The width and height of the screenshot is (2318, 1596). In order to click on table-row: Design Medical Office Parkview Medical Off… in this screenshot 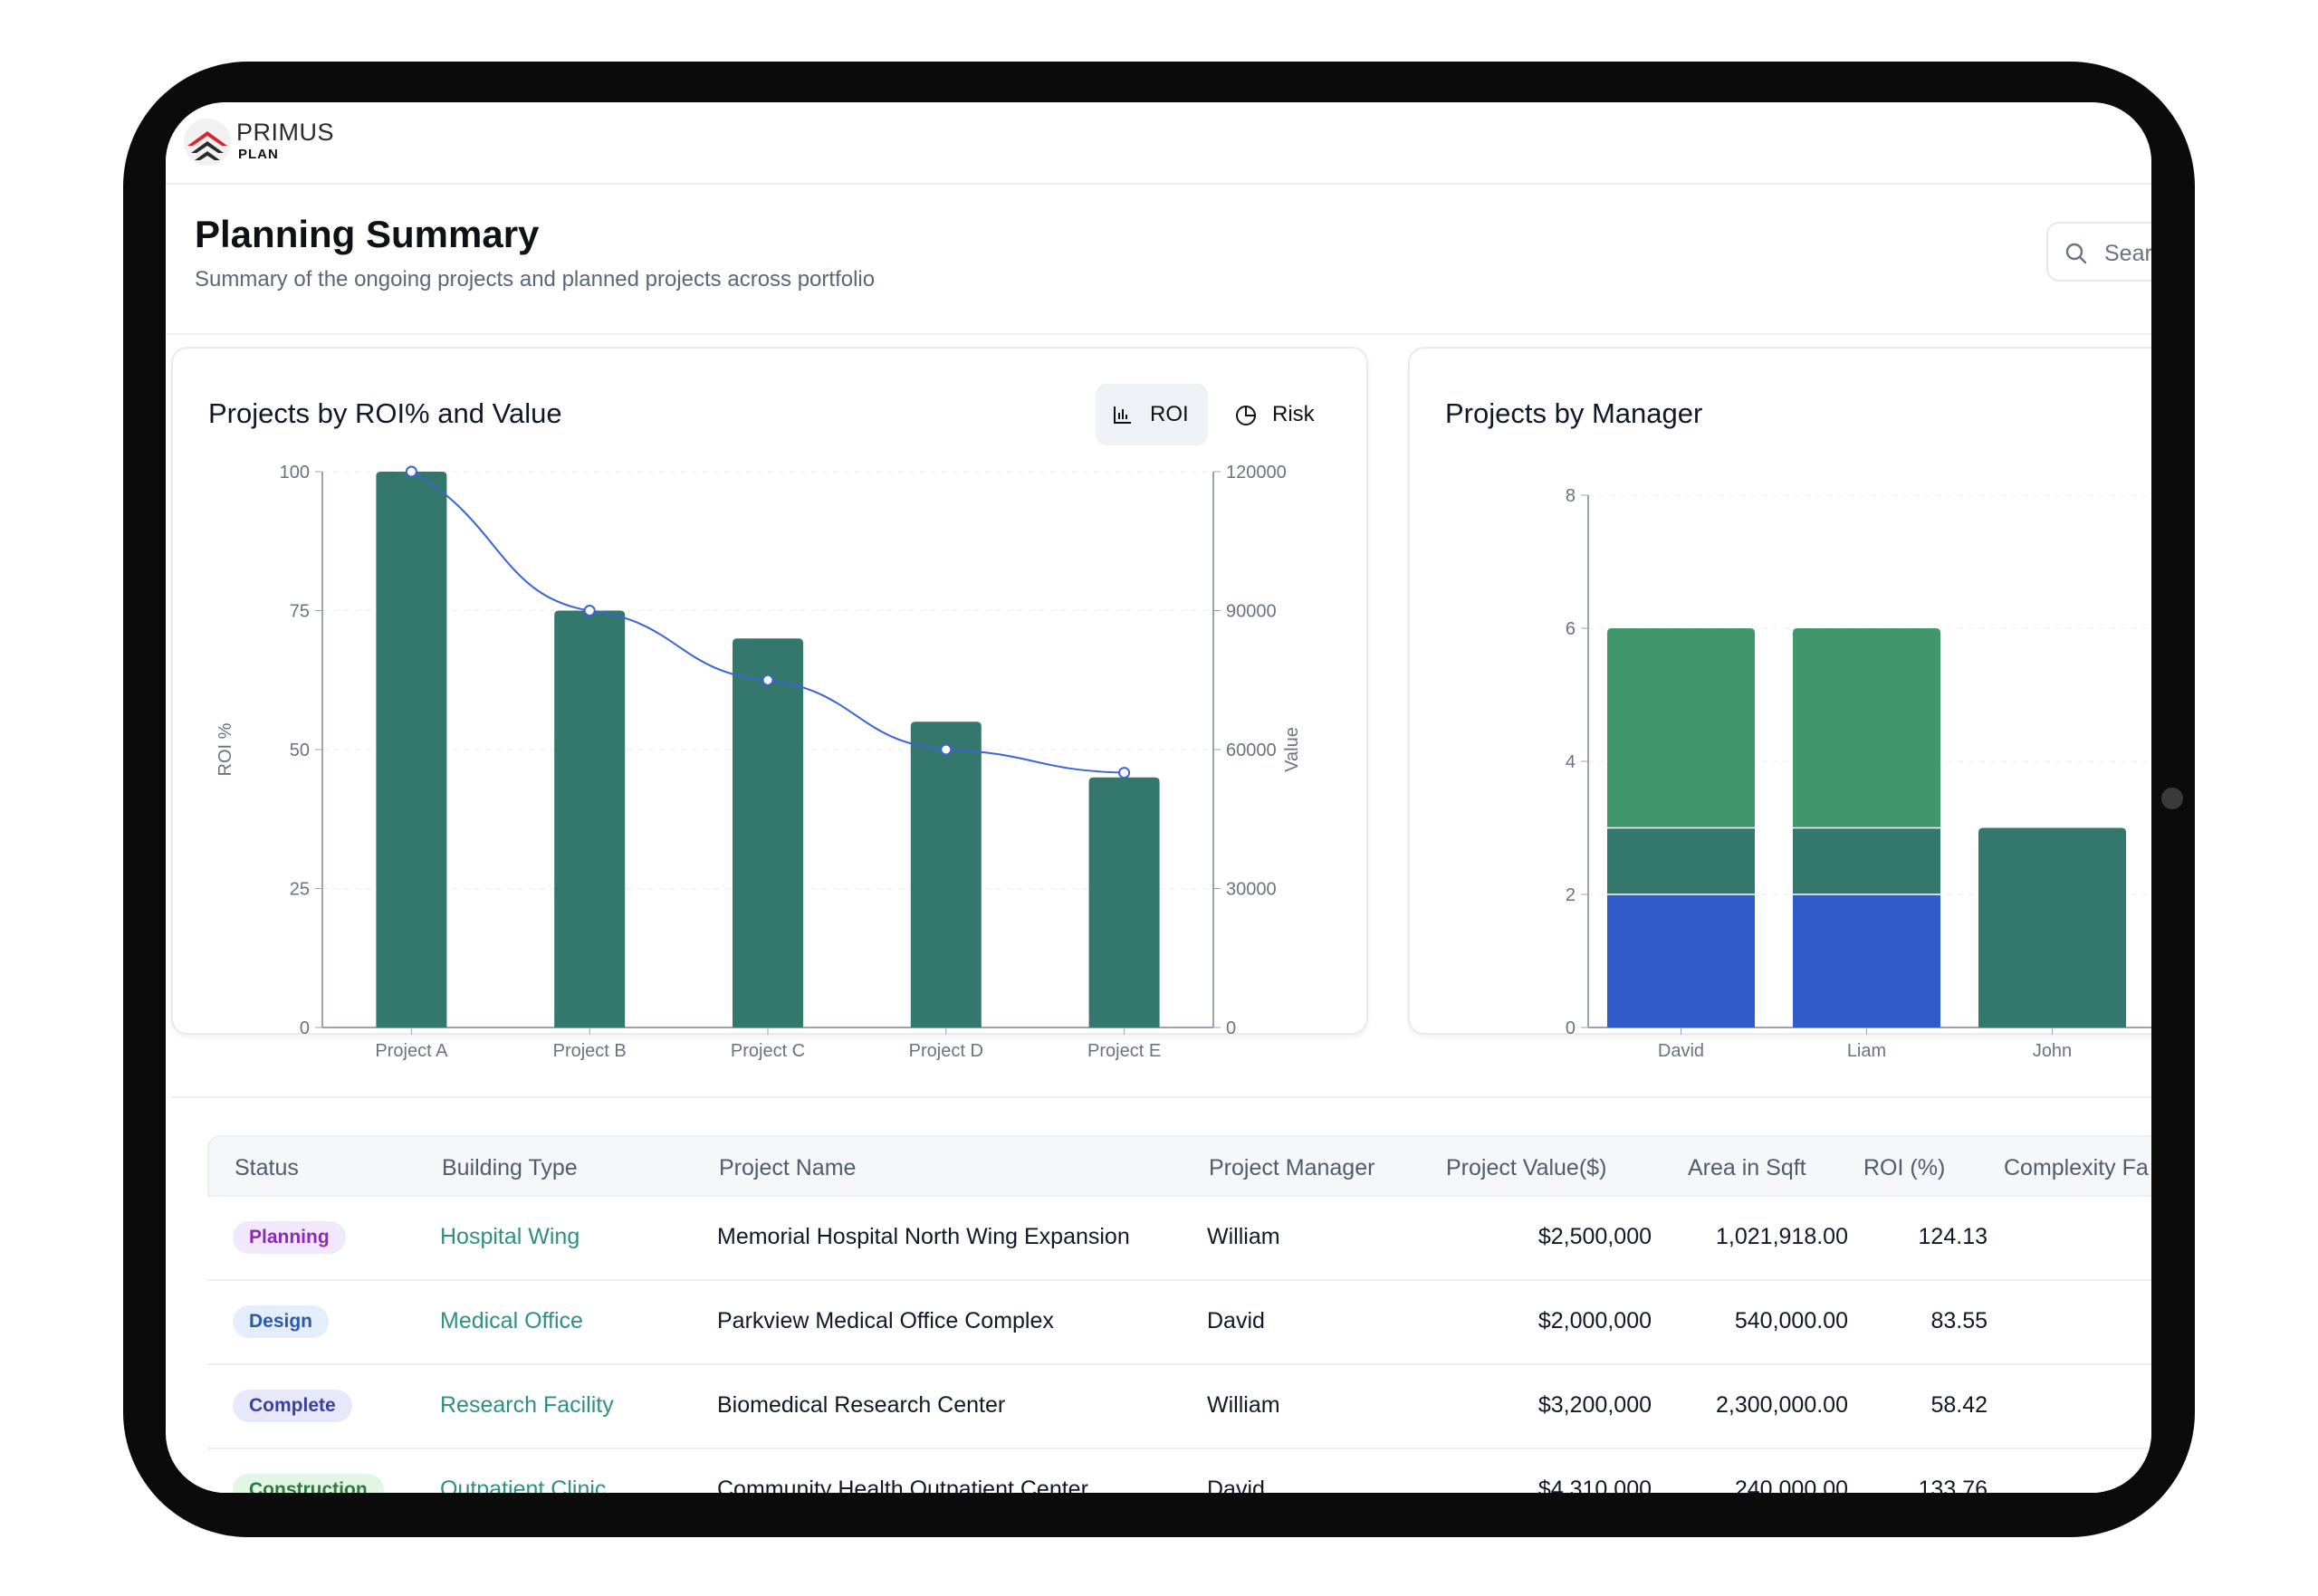, I will do `click(1179, 1323)`.